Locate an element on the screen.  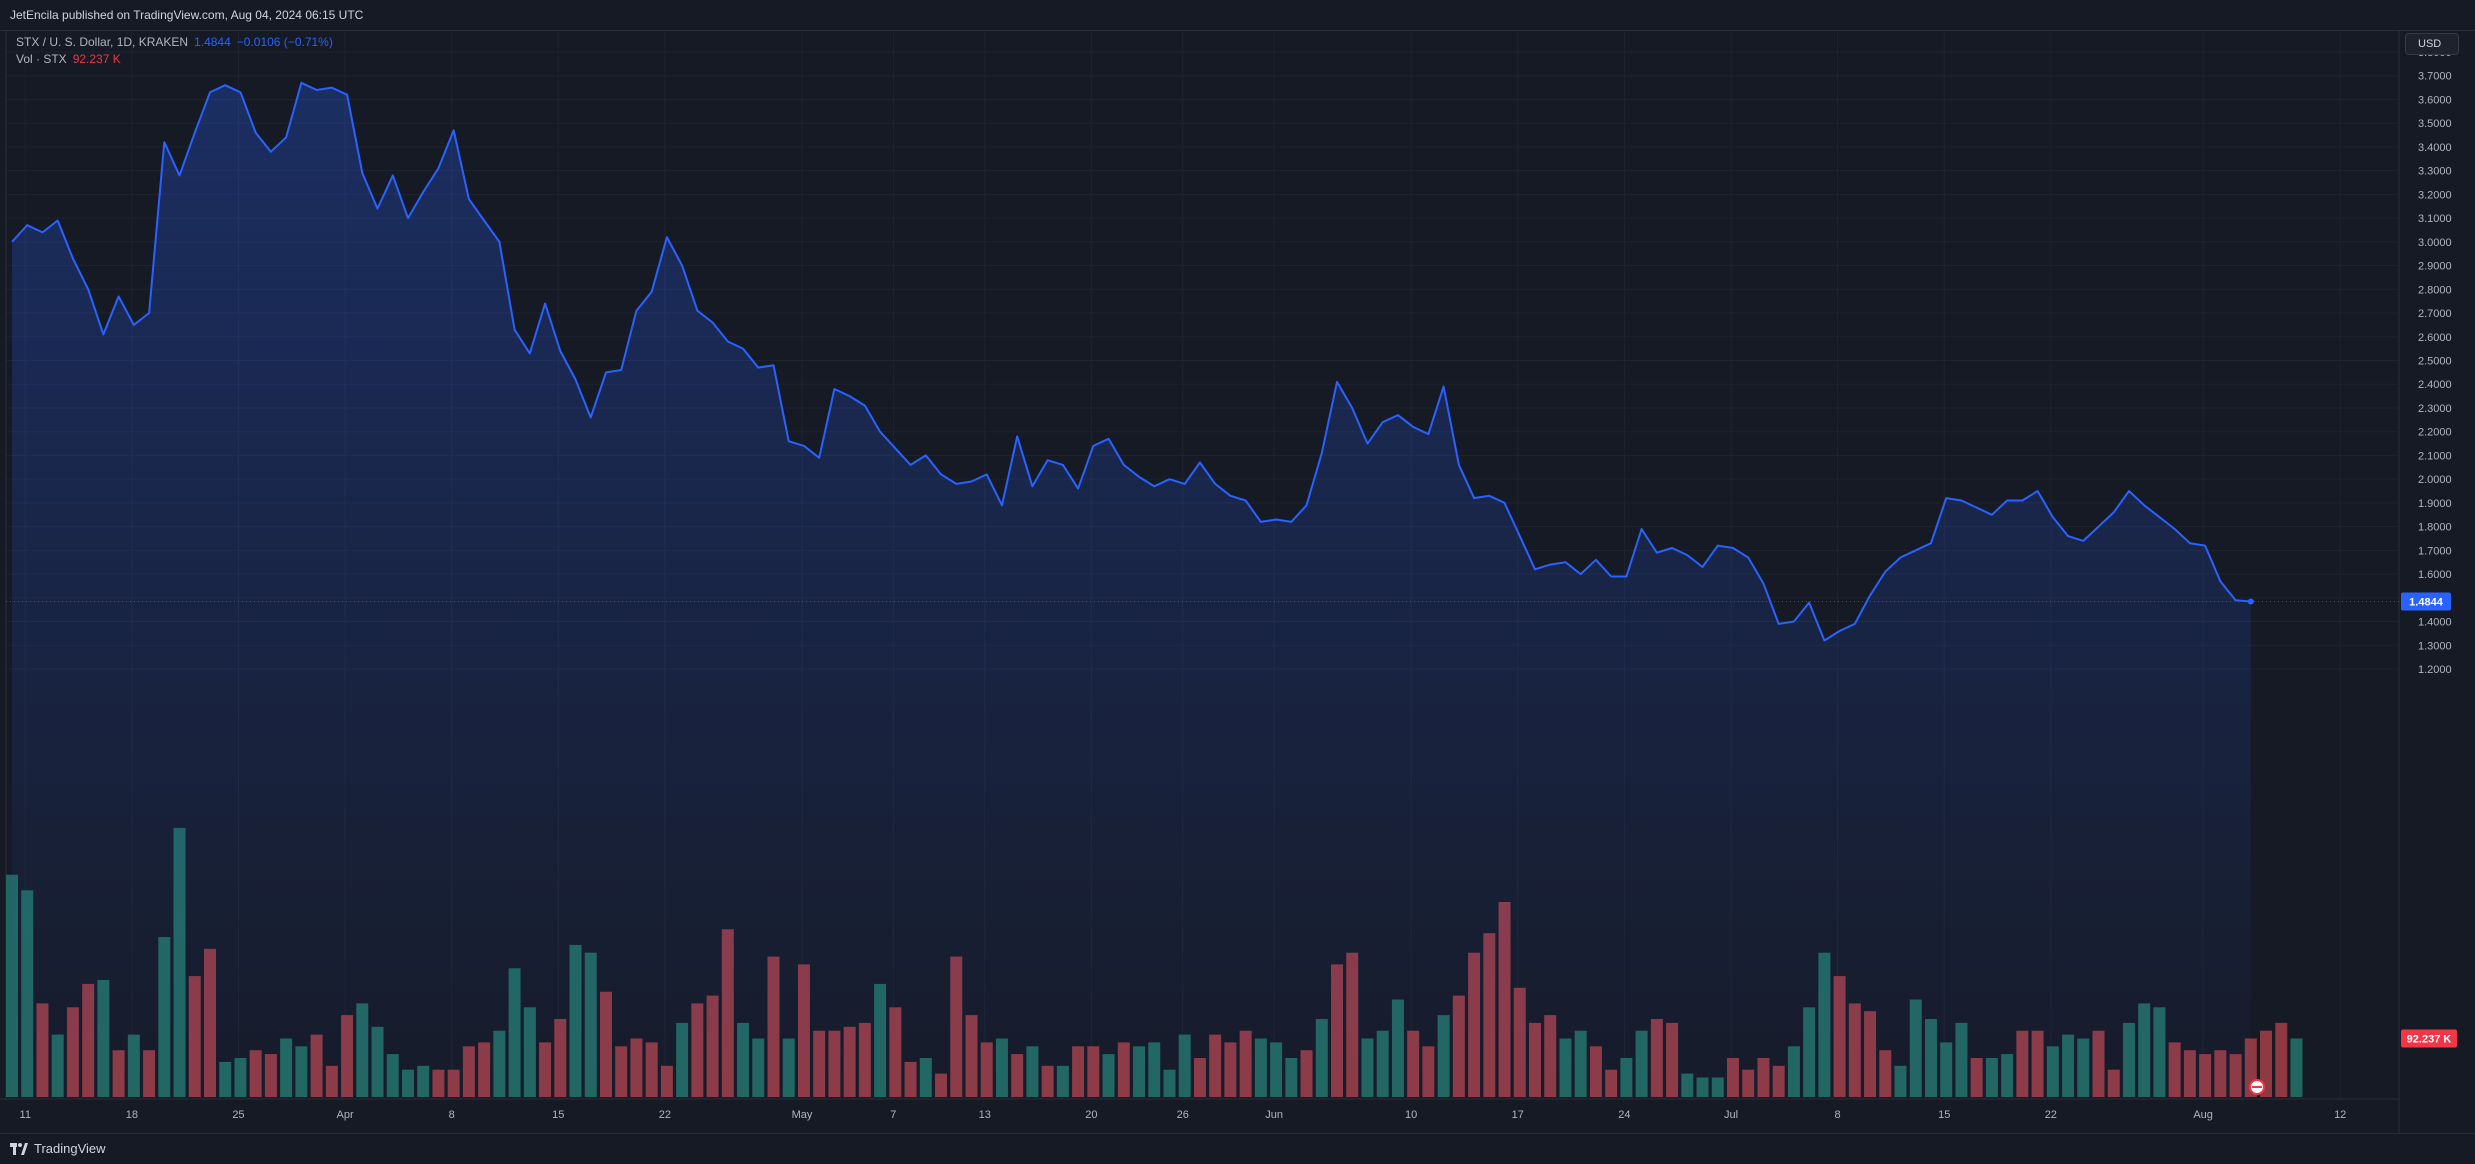
last-price-tag-bg is located at coordinates (2426, 601).